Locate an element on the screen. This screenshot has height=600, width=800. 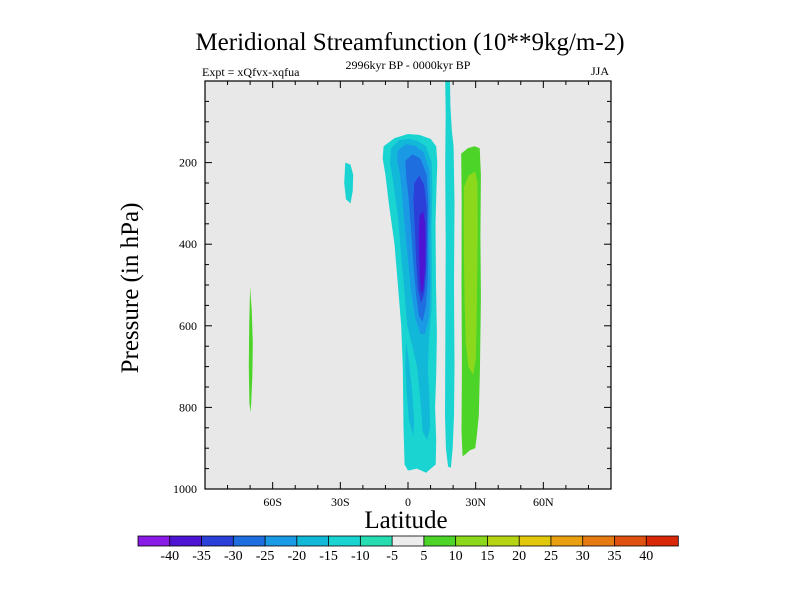
colorbar-label: -35 is located at coordinates (201, 556).